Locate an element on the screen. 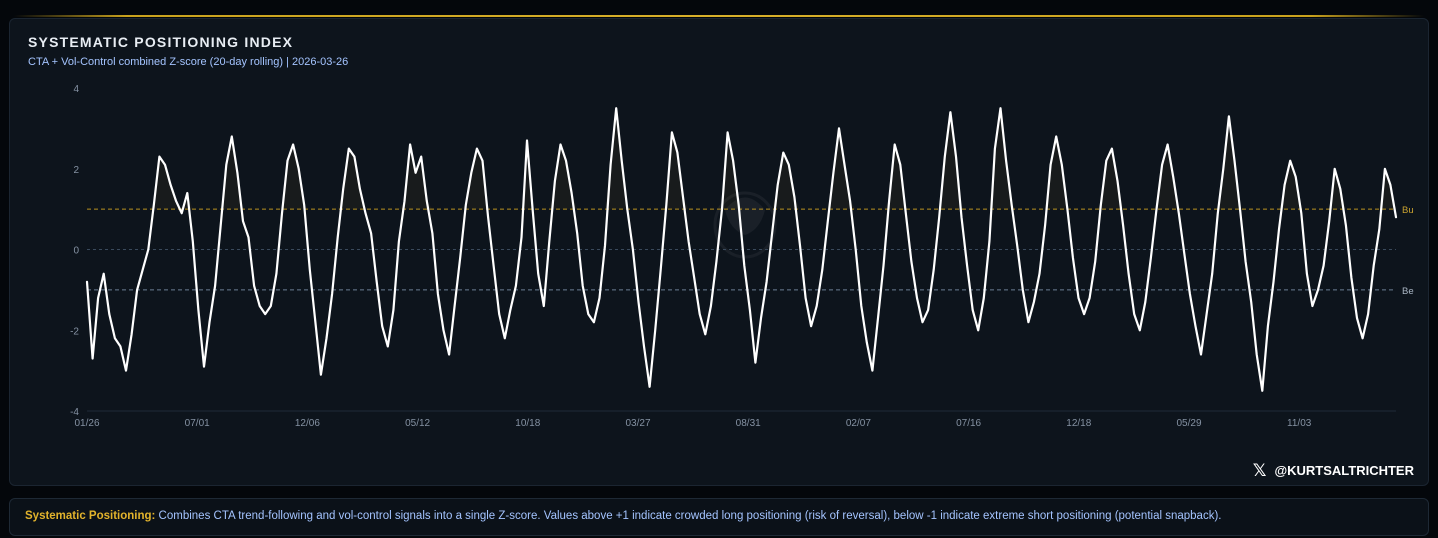 The height and width of the screenshot is (538, 1438). chart-title: SYSTEMATIC POSITIONING INDEX is located at coordinates (161, 42).